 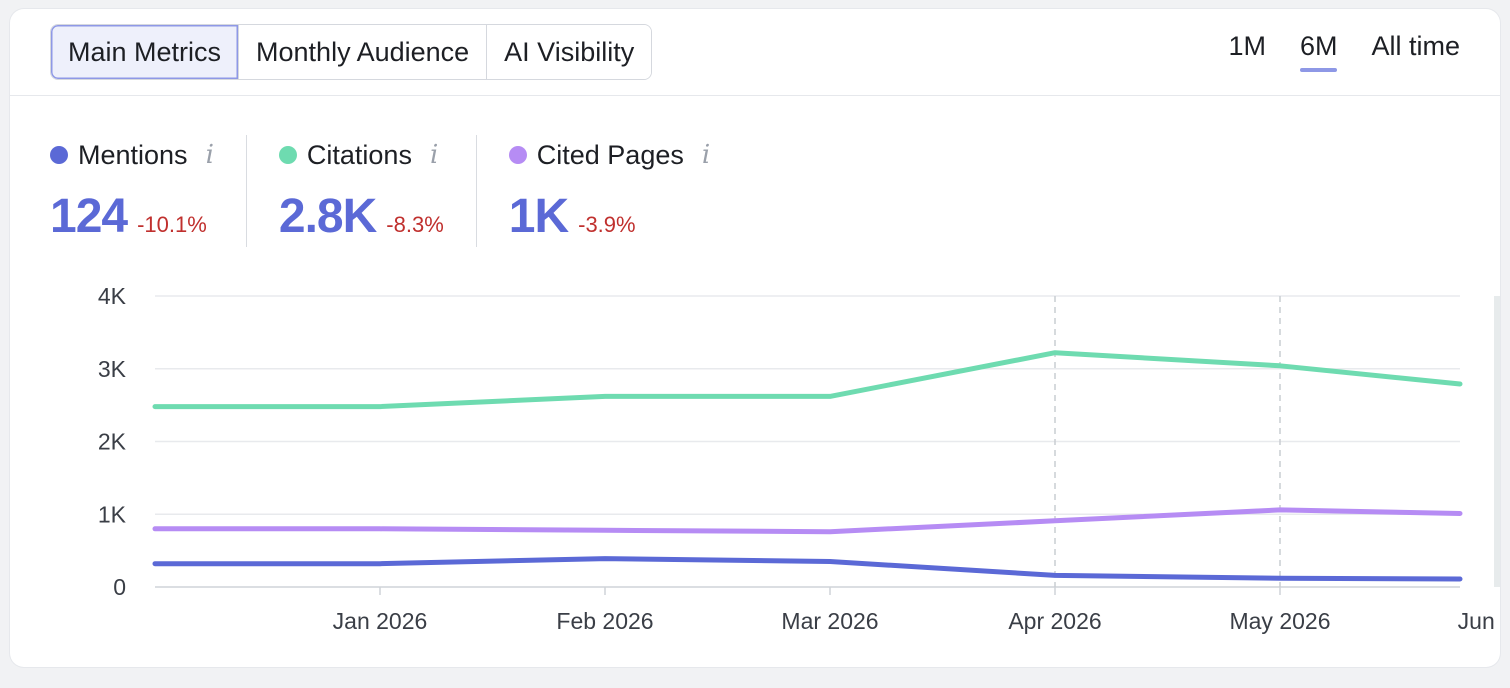 I want to click on y-tick-label: 2K, so click(x=112, y=442).